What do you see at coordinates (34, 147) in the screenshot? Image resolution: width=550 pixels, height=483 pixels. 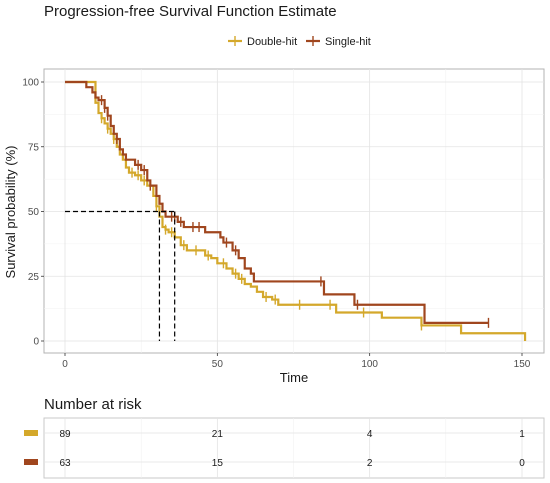 I see `y-tick-label: 75` at bounding box center [34, 147].